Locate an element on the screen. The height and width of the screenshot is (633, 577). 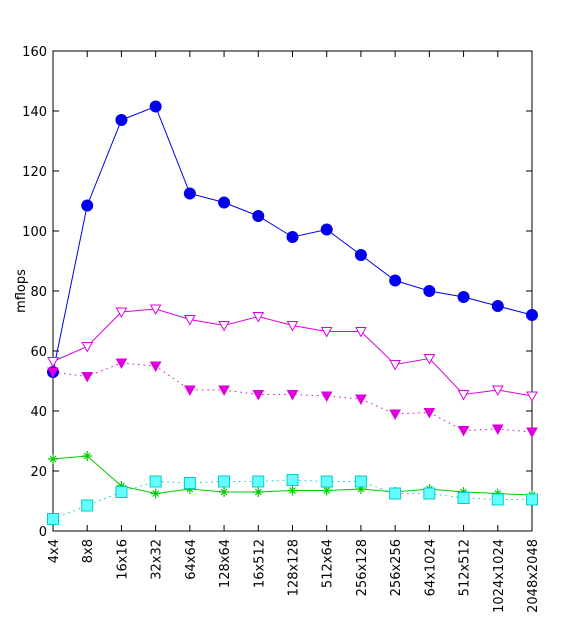
x-tick-label: 64x1024 is located at coordinates (430, 567).